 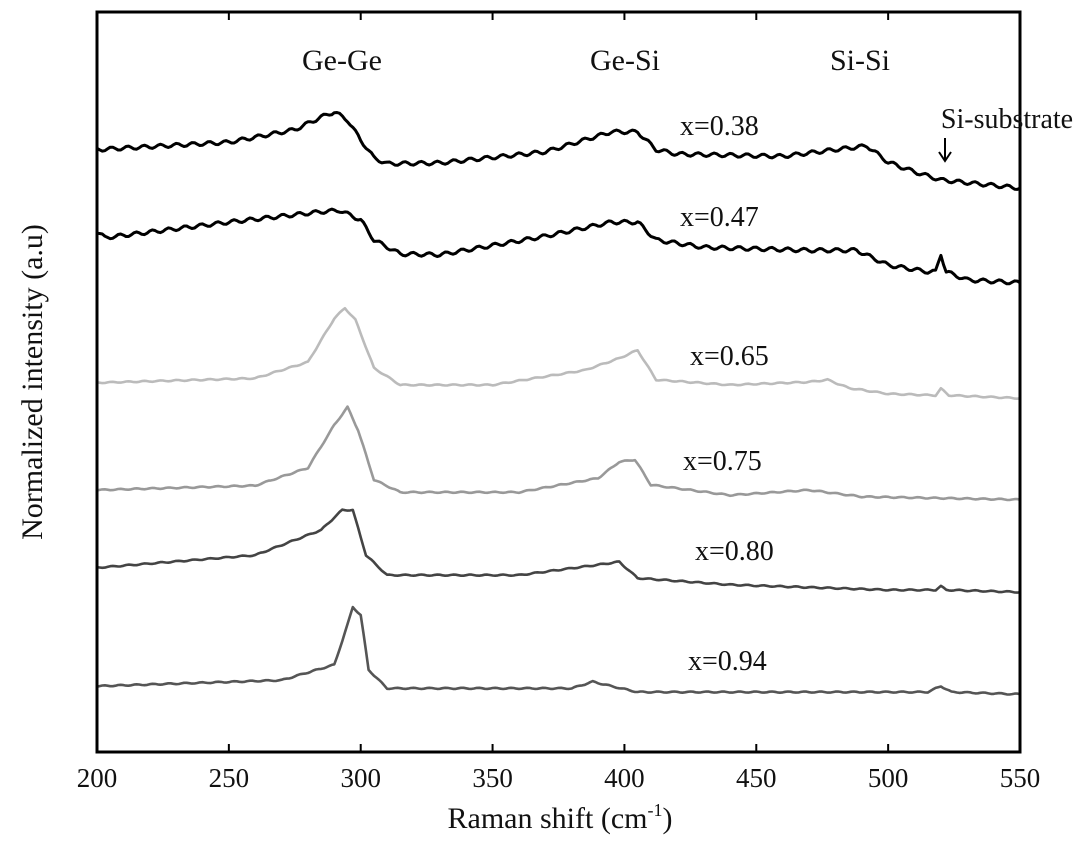 What do you see at coordinates (729, 356) in the screenshot?
I see `series-label: x=0.65` at bounding box center [729, 356].